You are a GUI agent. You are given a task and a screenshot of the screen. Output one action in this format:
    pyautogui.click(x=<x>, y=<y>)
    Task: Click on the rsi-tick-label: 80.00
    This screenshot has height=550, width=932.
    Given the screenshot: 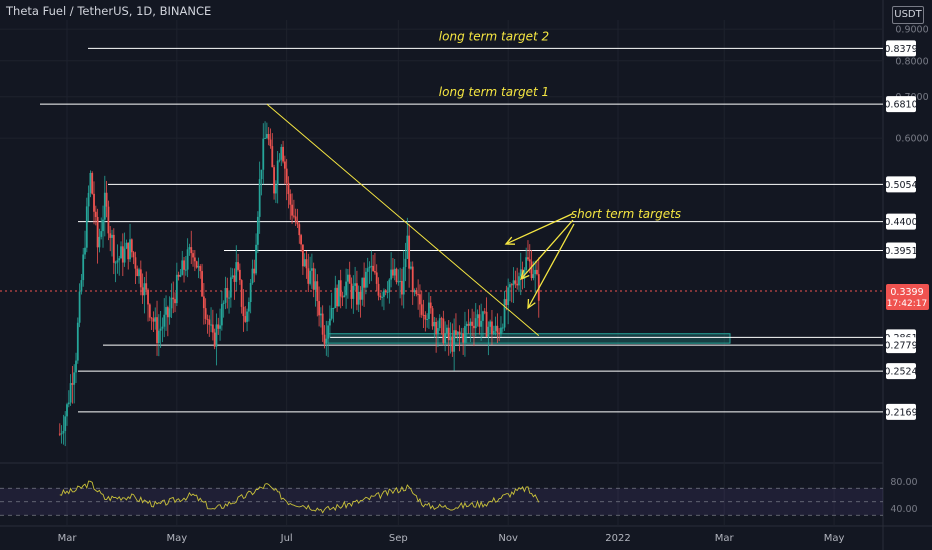 What is the action you would take?
    pyautogui.click(x=903, y=482)
    